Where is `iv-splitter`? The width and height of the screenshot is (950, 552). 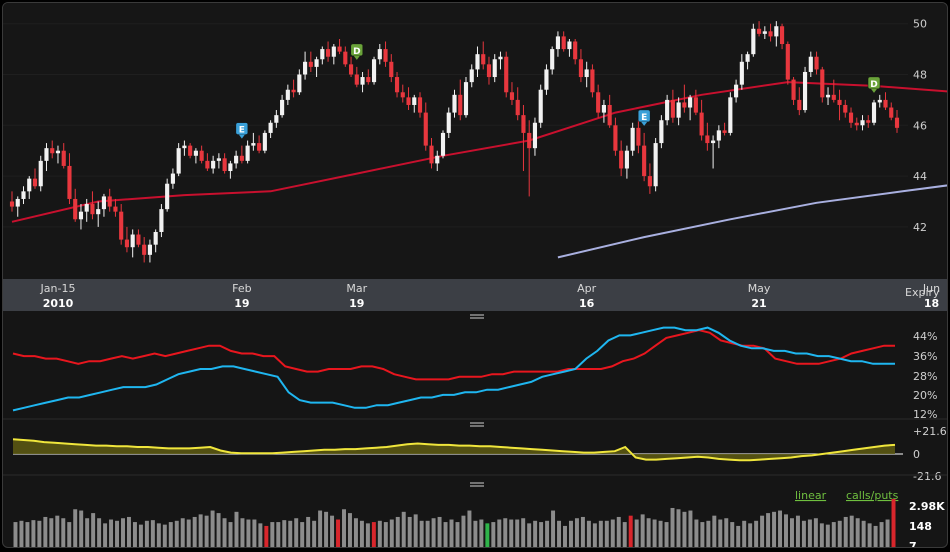
iv-splitter is located at coordinates (477, 316).